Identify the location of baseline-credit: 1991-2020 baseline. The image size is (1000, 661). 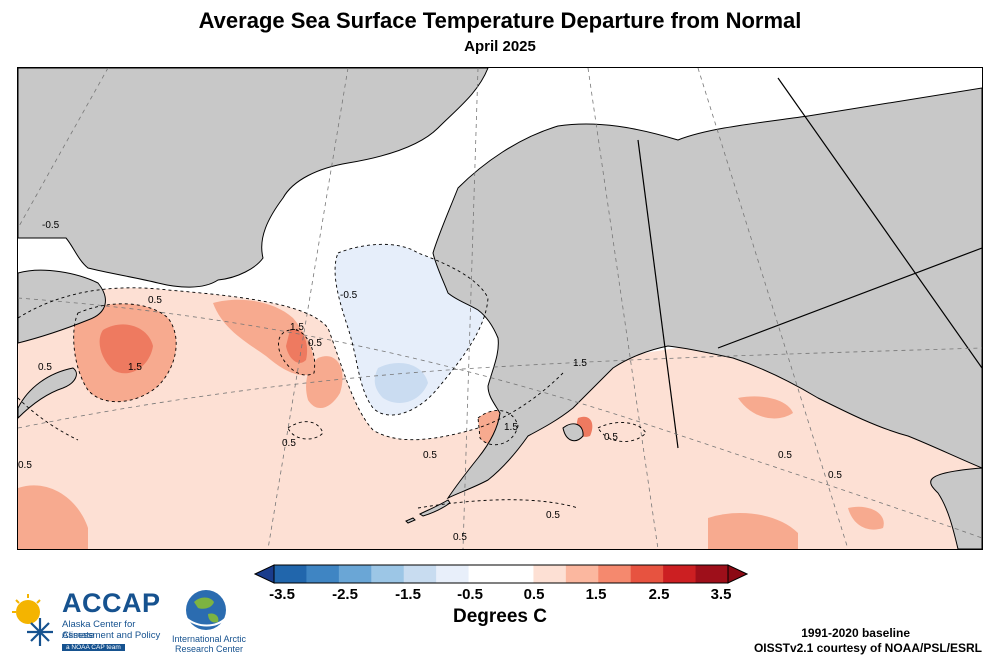
(855, 633).